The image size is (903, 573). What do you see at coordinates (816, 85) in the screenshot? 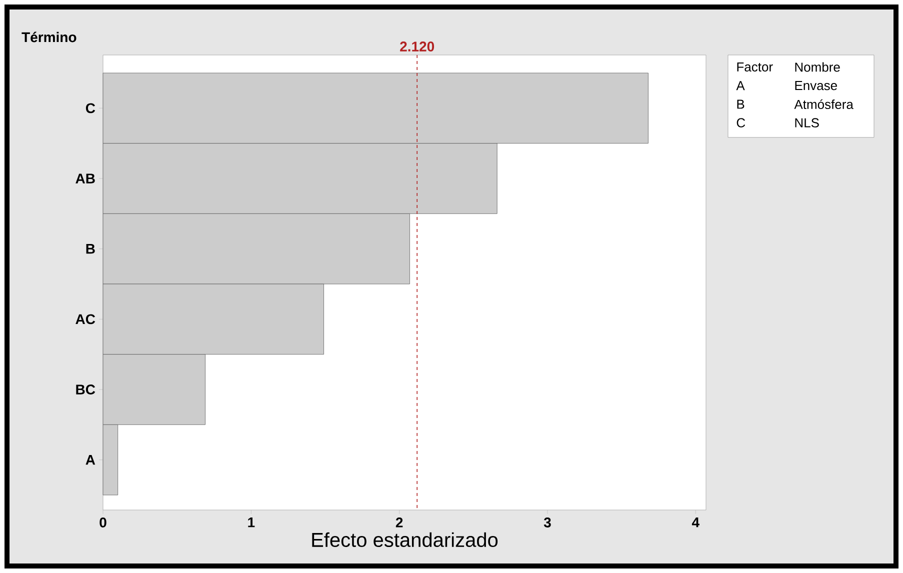
I see `text: Envase` at bounding box center [816, 85].